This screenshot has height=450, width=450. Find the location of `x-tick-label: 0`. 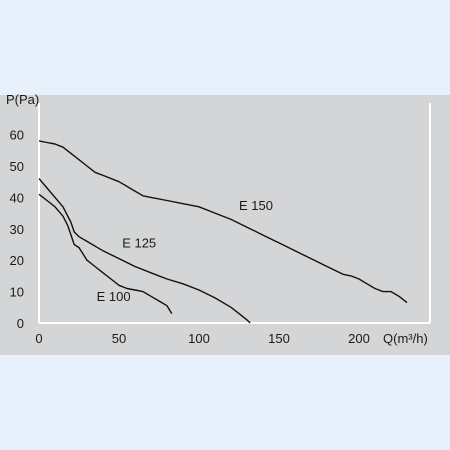

x-tick-label: 0 is located at coordinates (38, 338).